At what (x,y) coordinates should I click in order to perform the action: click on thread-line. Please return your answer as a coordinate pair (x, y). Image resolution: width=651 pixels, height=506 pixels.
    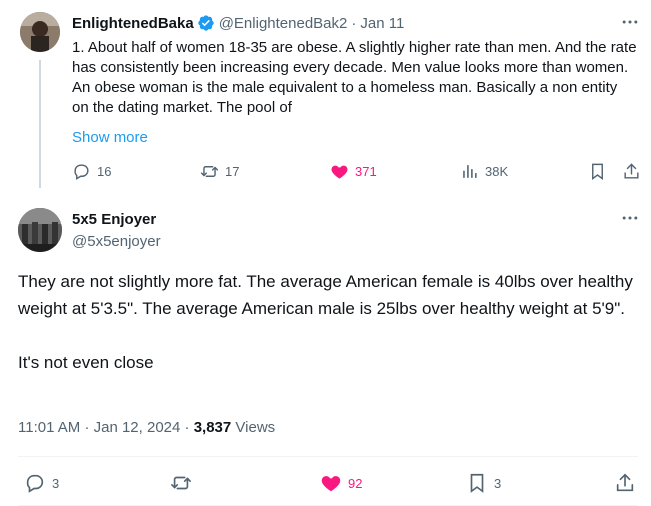
    Looking at the image, I should click on (40, 124).